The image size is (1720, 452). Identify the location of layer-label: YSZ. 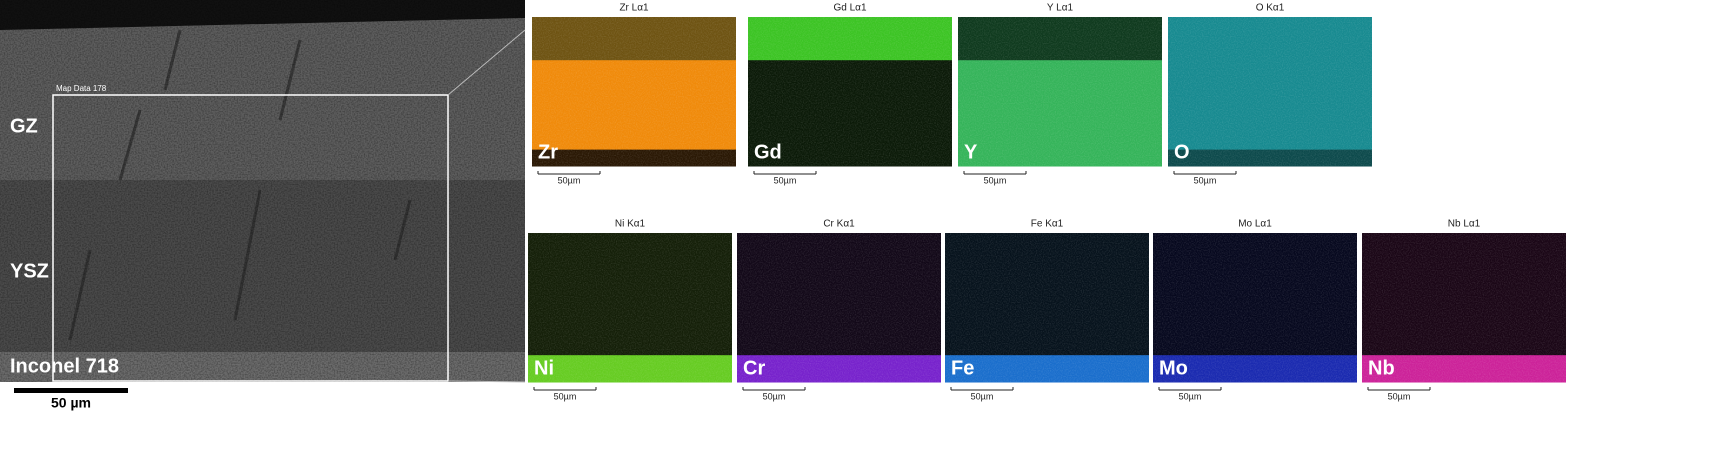
(29, 271).